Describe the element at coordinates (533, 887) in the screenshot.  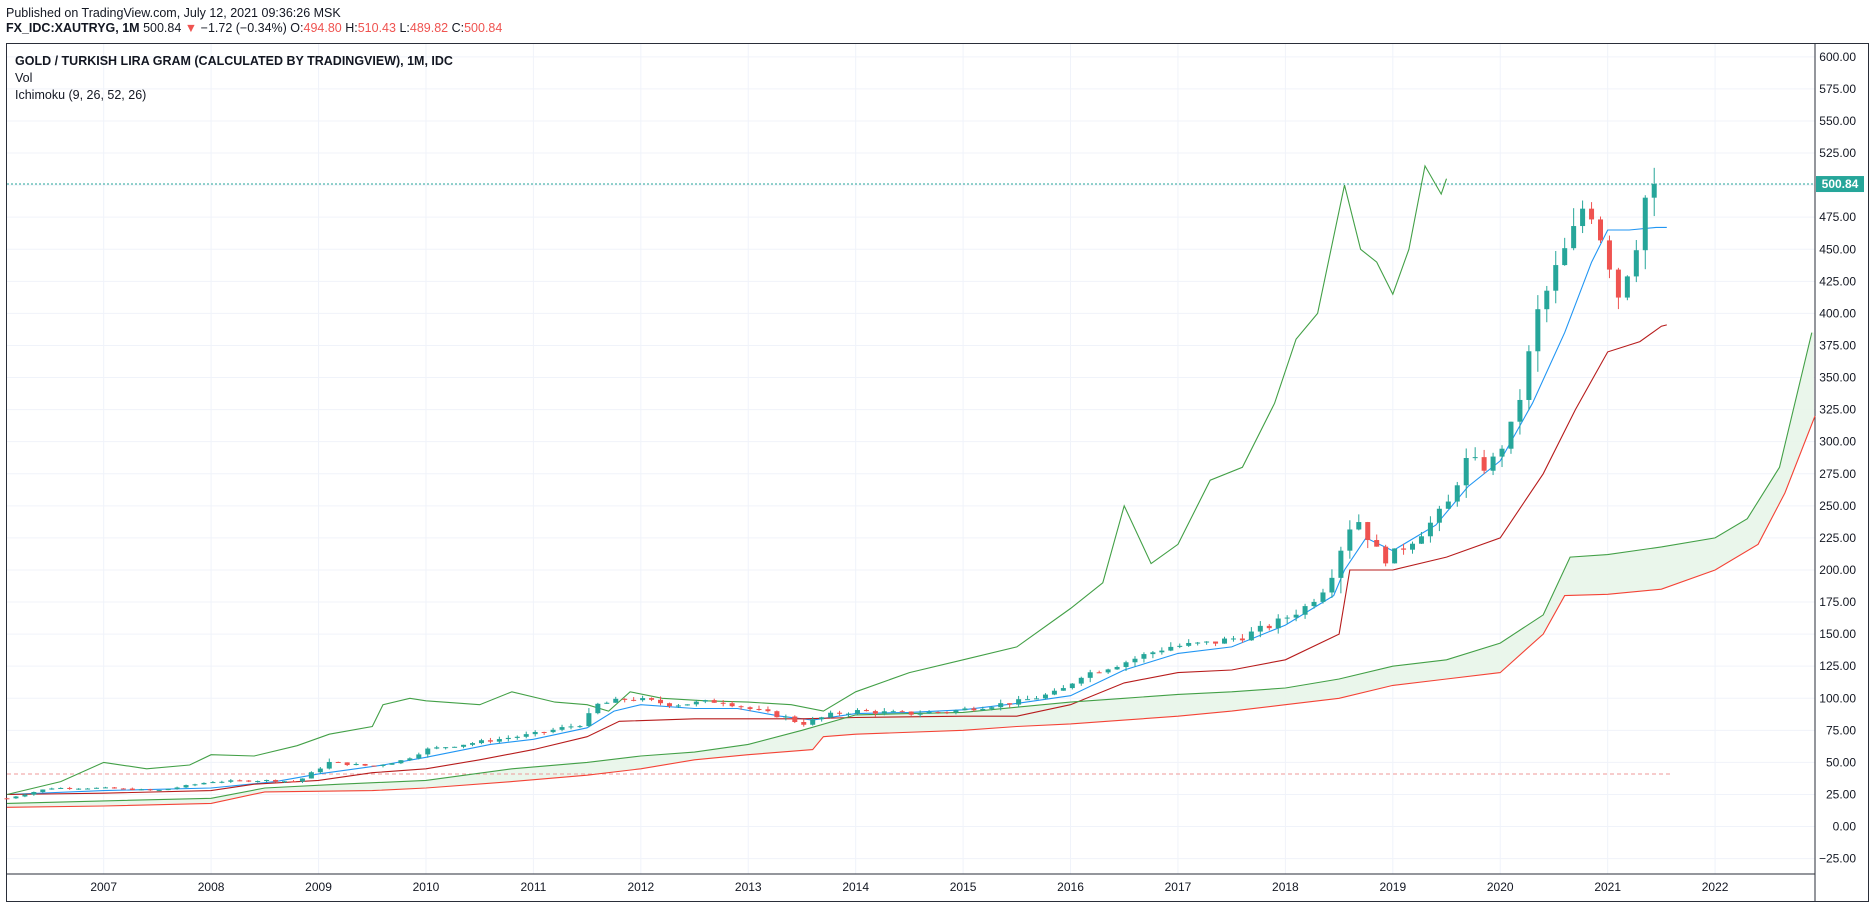
I see `x-tick-label: 2011` at that location.